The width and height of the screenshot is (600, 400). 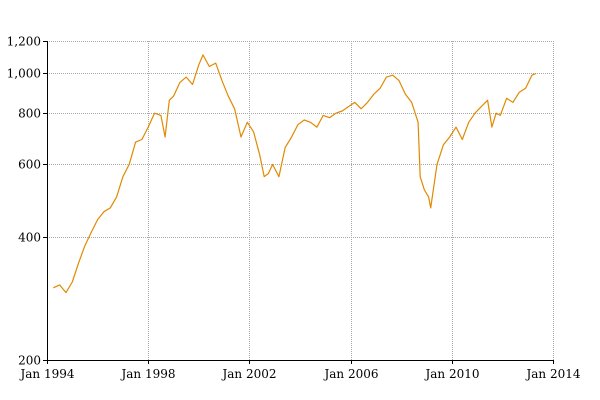 I want to click on x-tick-label: Jan 1994, so click(x=46, y=374).